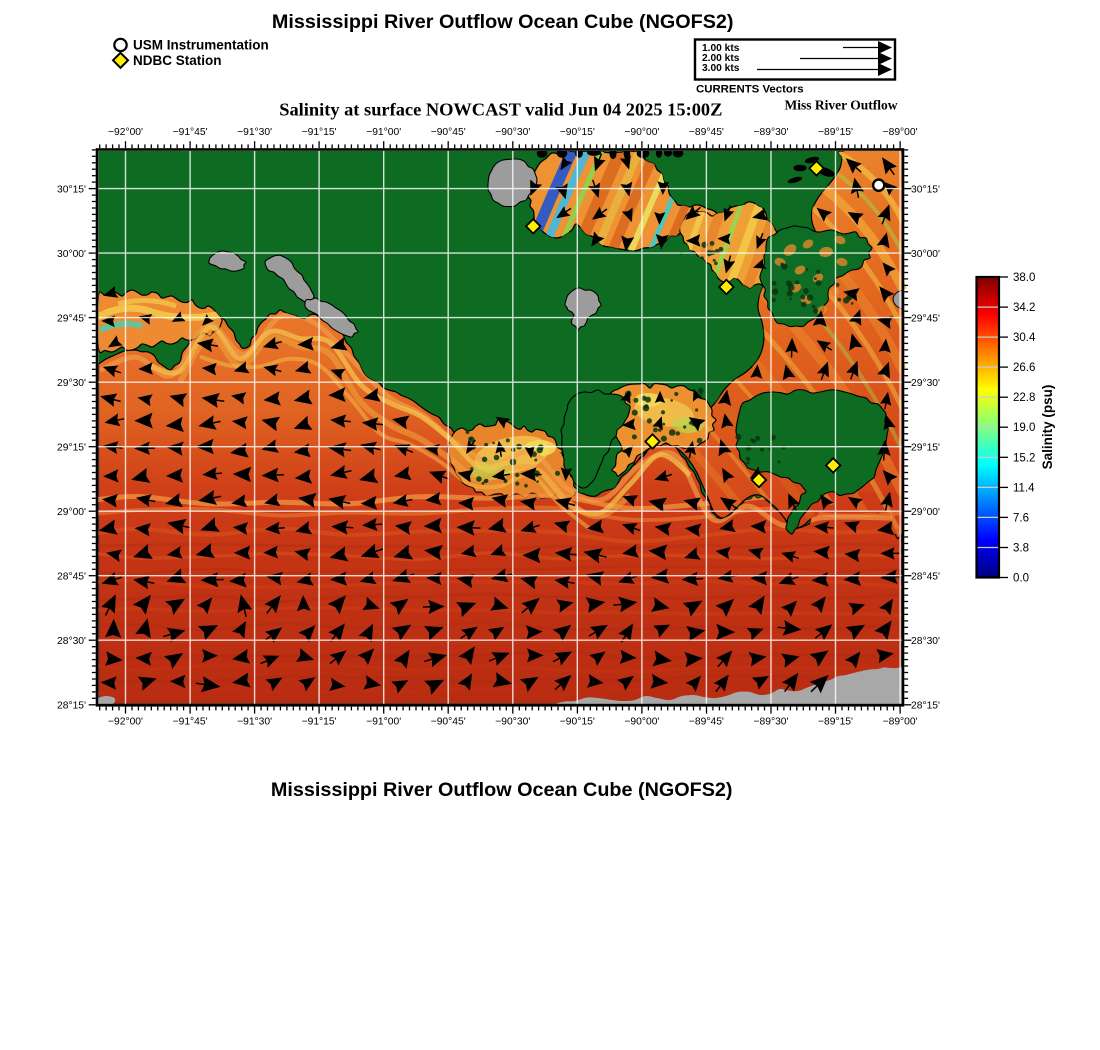 The image size is (1100, 1050). What do you see at coordinates (721, 48) in the screenshot?
I see `svg-text: 1.00 kts` at bounding box center [721, 48].